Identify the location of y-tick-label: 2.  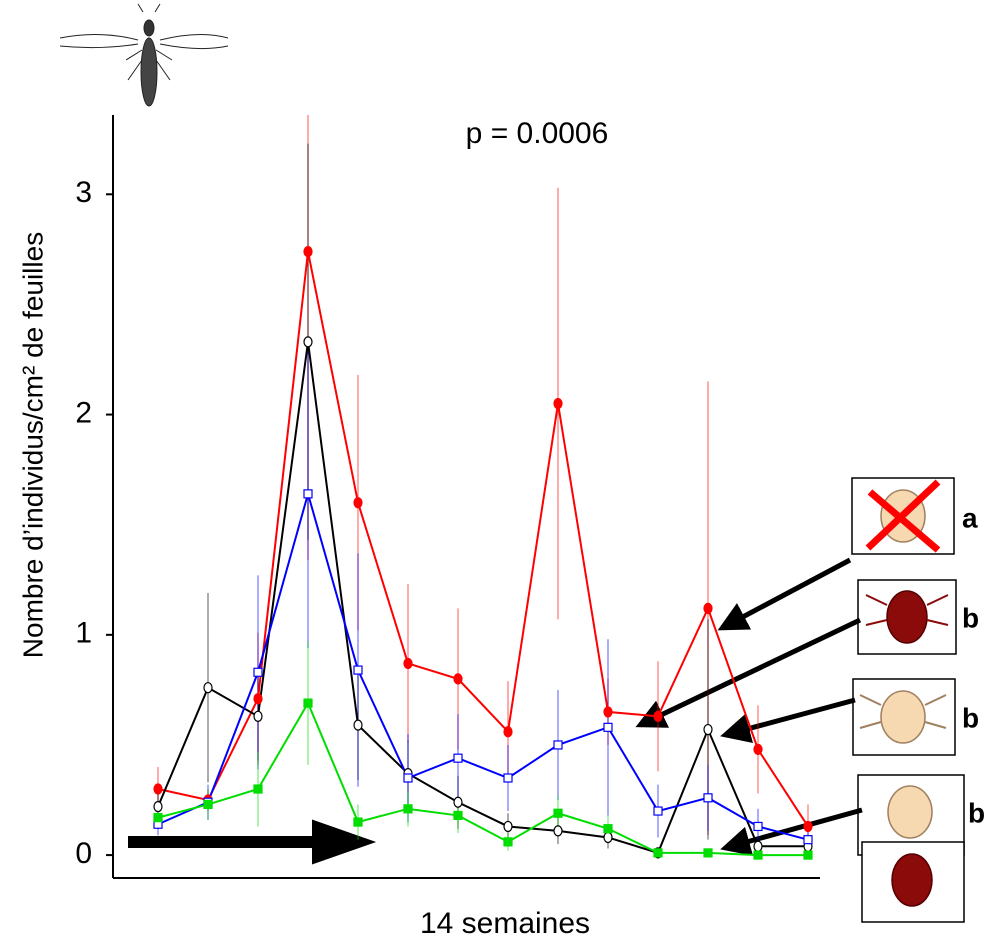
(83, 412).